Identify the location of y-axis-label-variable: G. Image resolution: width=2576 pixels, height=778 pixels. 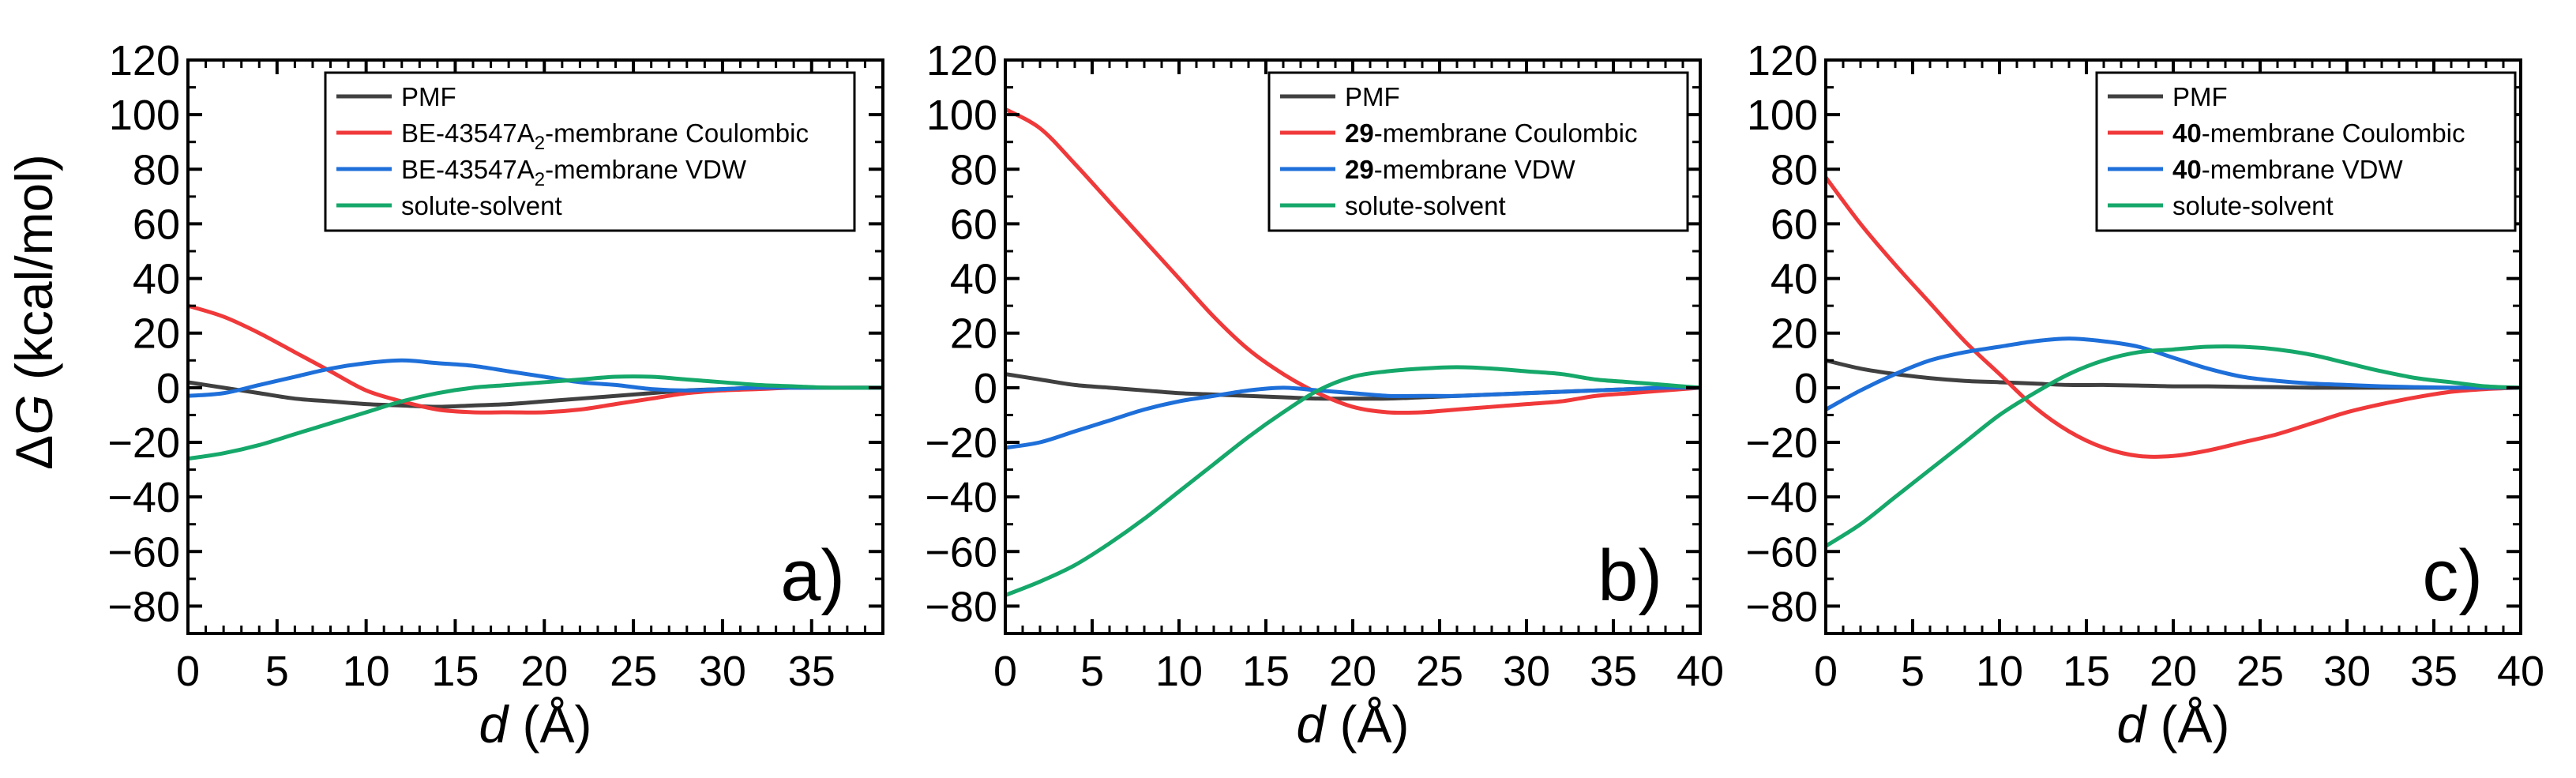
(34, 414).